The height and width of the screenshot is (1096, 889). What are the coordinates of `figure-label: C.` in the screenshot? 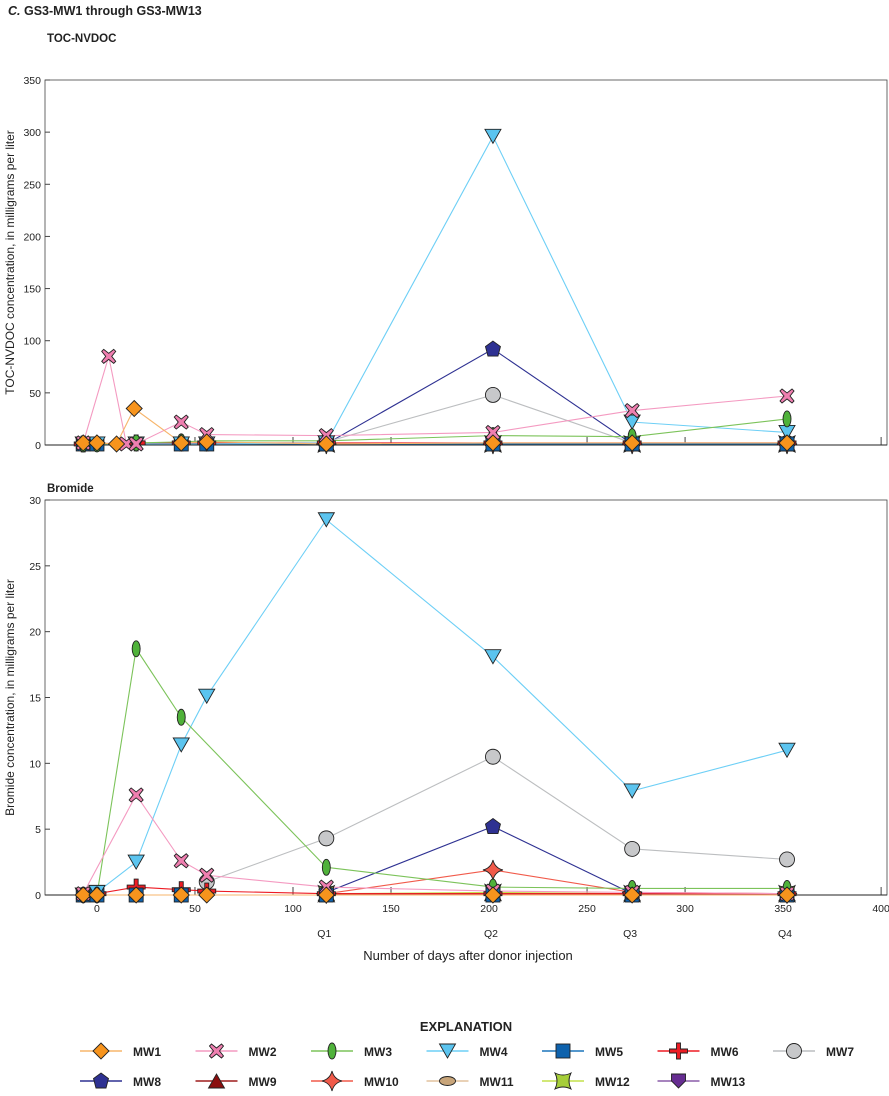 It's located at (14, 11).